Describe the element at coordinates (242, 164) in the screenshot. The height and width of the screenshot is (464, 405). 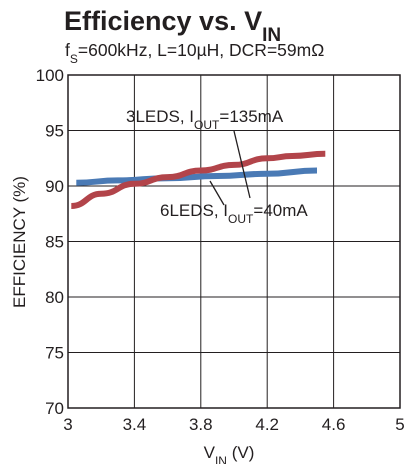
I see `leader-line-3leds` at that location.